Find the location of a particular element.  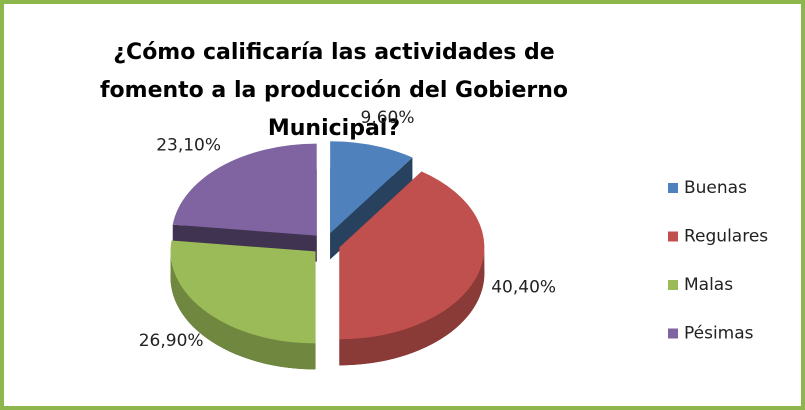

data-label: 26,90% is located at coordinates (171, 341).